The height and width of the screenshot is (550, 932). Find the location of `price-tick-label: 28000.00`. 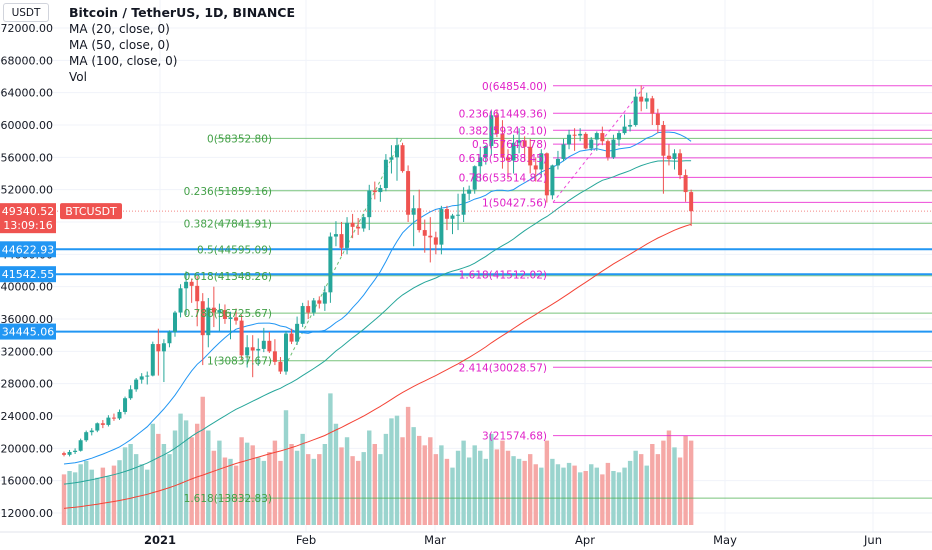

price-tick-label: 28000.00 is located at coordinates (27, 384).